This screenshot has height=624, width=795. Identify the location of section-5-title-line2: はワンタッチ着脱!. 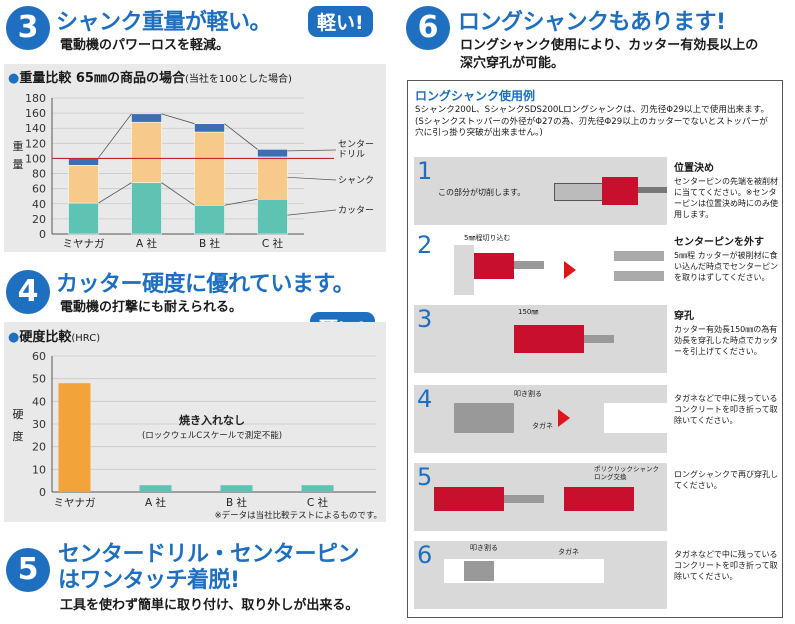
(149, 580).